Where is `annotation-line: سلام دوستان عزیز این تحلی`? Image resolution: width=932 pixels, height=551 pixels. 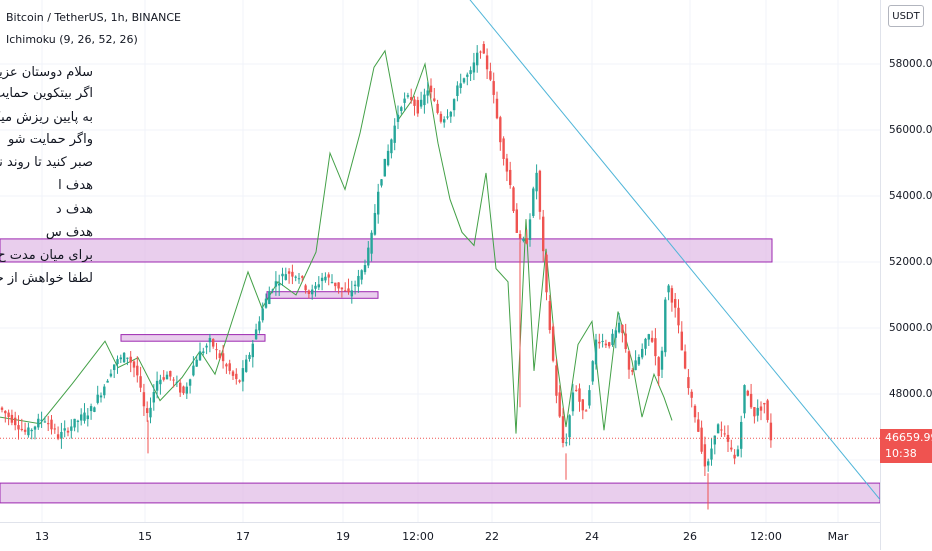 annotation-line: سلام دوستان عزیز این تحلی is located at coordinates (46, 72).